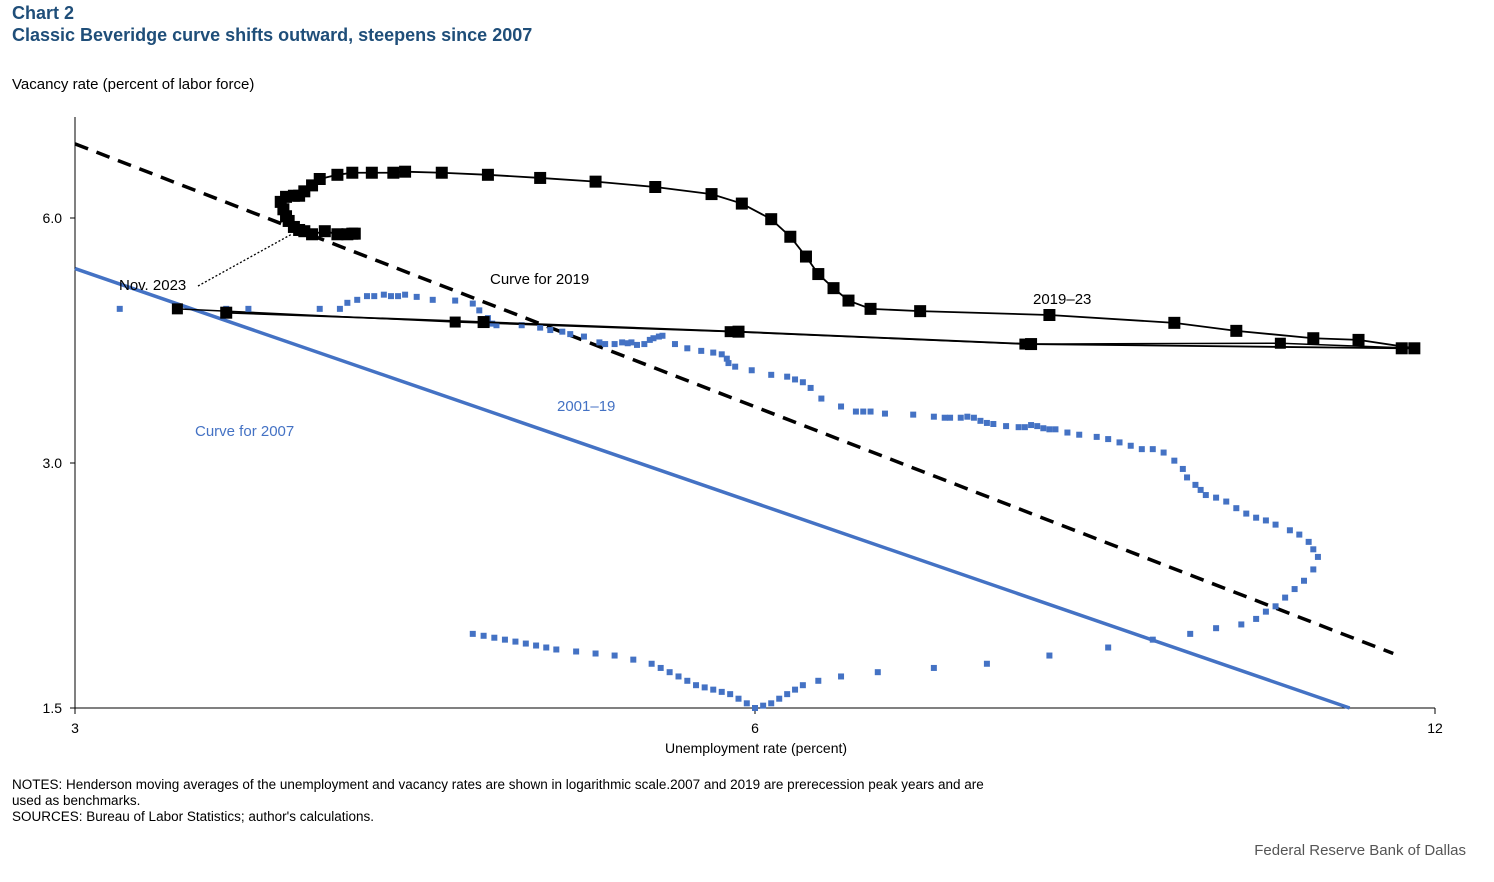 The image size is (1494, 882). I want to click on nov-2023-leader-line, so click(245, 260).